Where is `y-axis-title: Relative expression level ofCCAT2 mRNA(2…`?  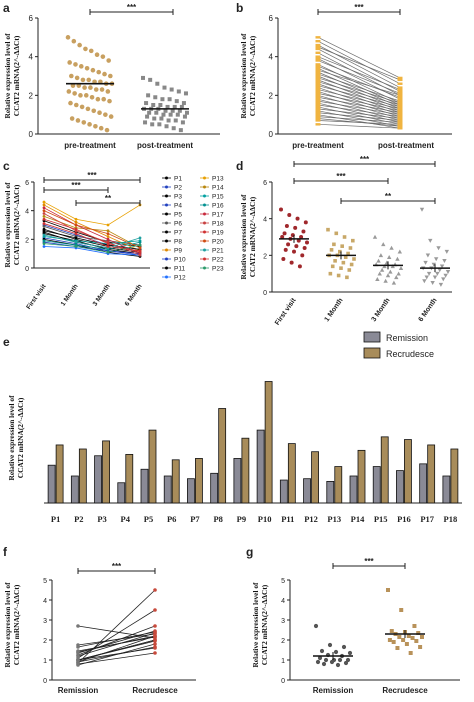 y-axis-title: Relative expression level ofCCAT2 mRNA(2… is located at coordinates (260, 625).